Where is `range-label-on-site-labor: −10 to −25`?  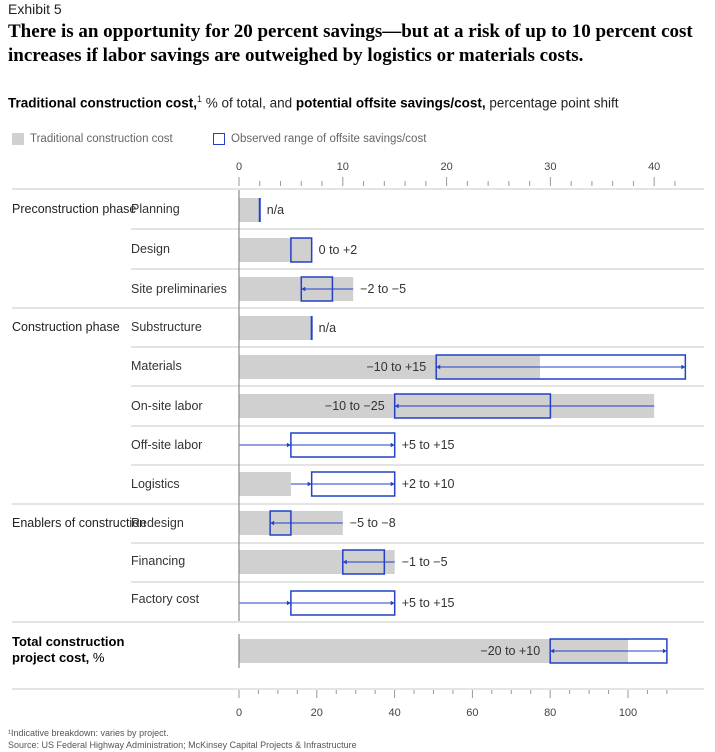
range-label-on-site-labor: −10 to −25 is located at coordinates (355, 406).